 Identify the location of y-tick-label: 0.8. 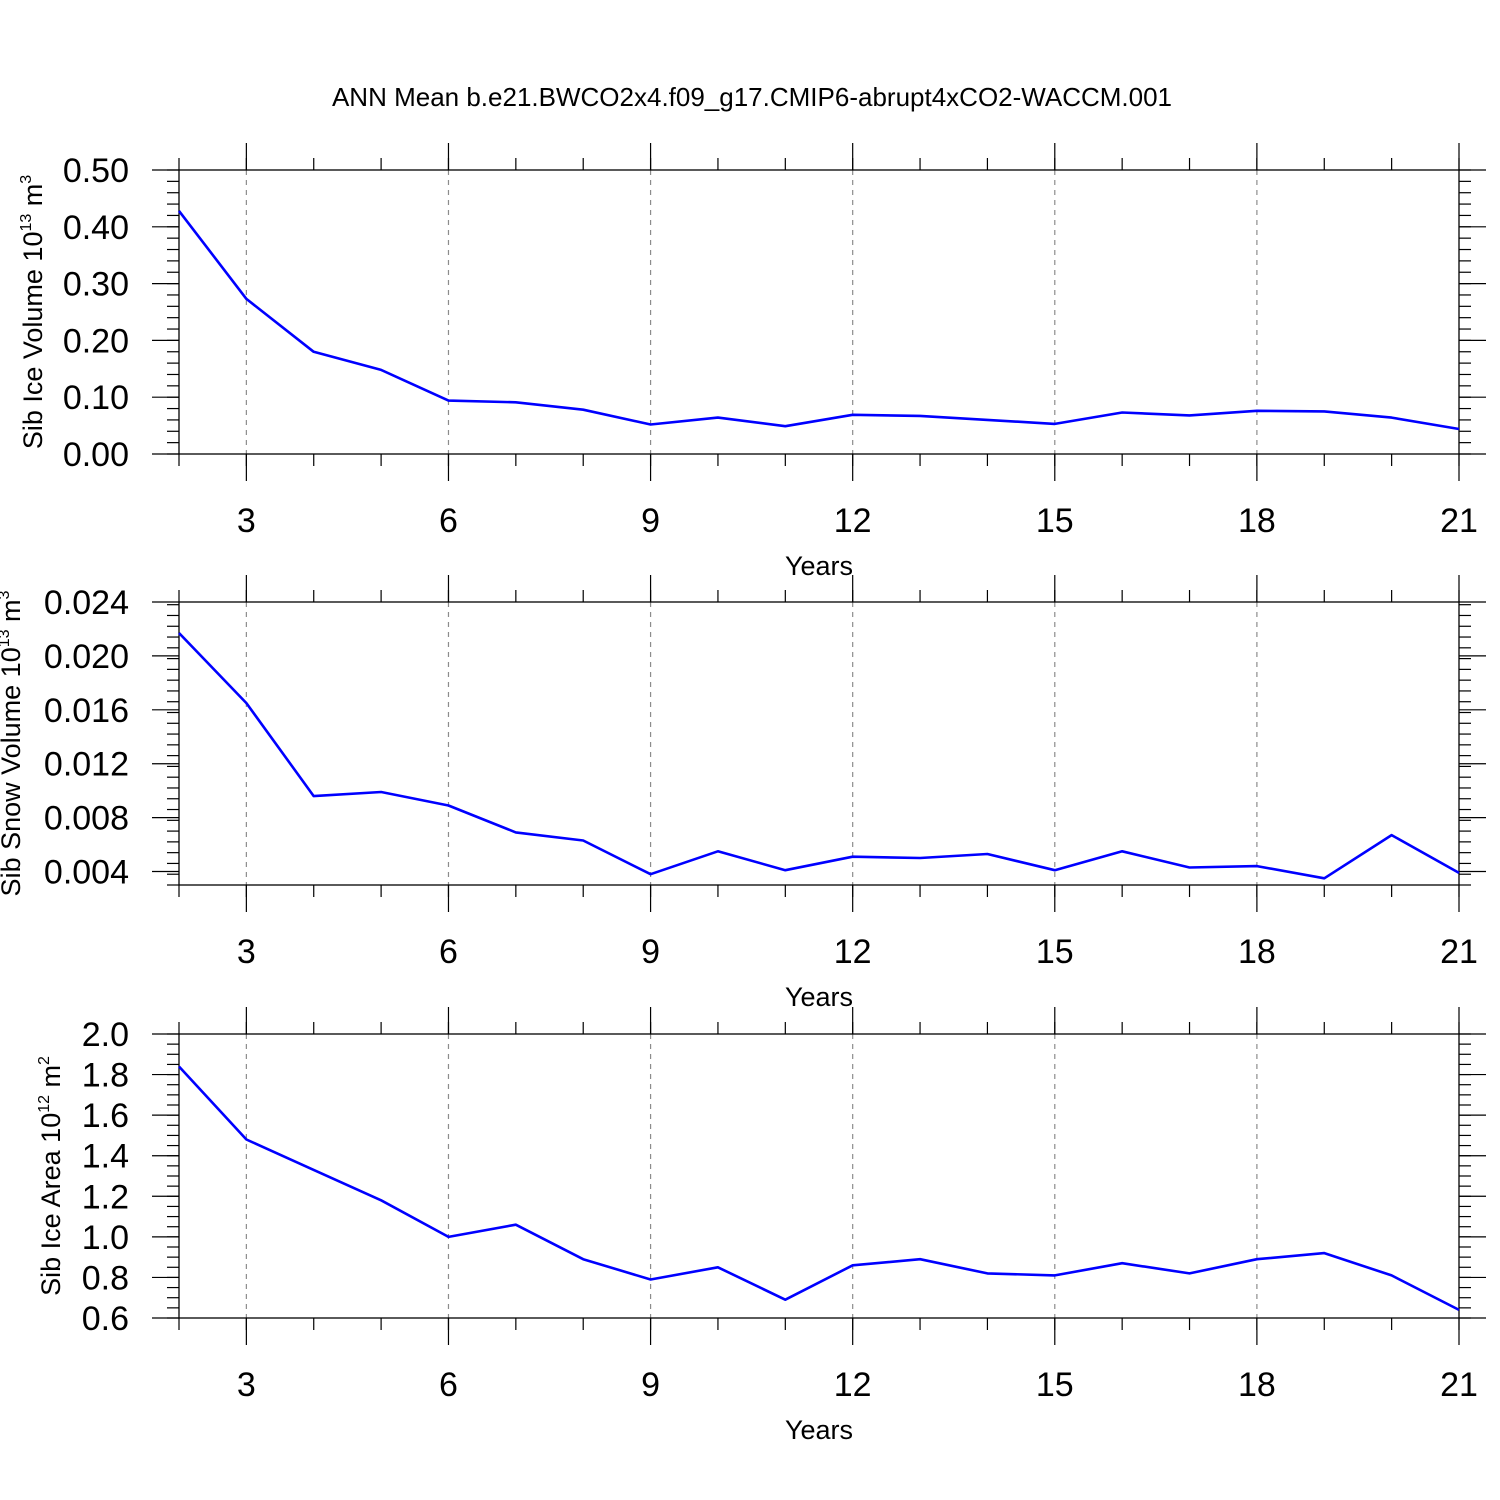
(105, 1278).